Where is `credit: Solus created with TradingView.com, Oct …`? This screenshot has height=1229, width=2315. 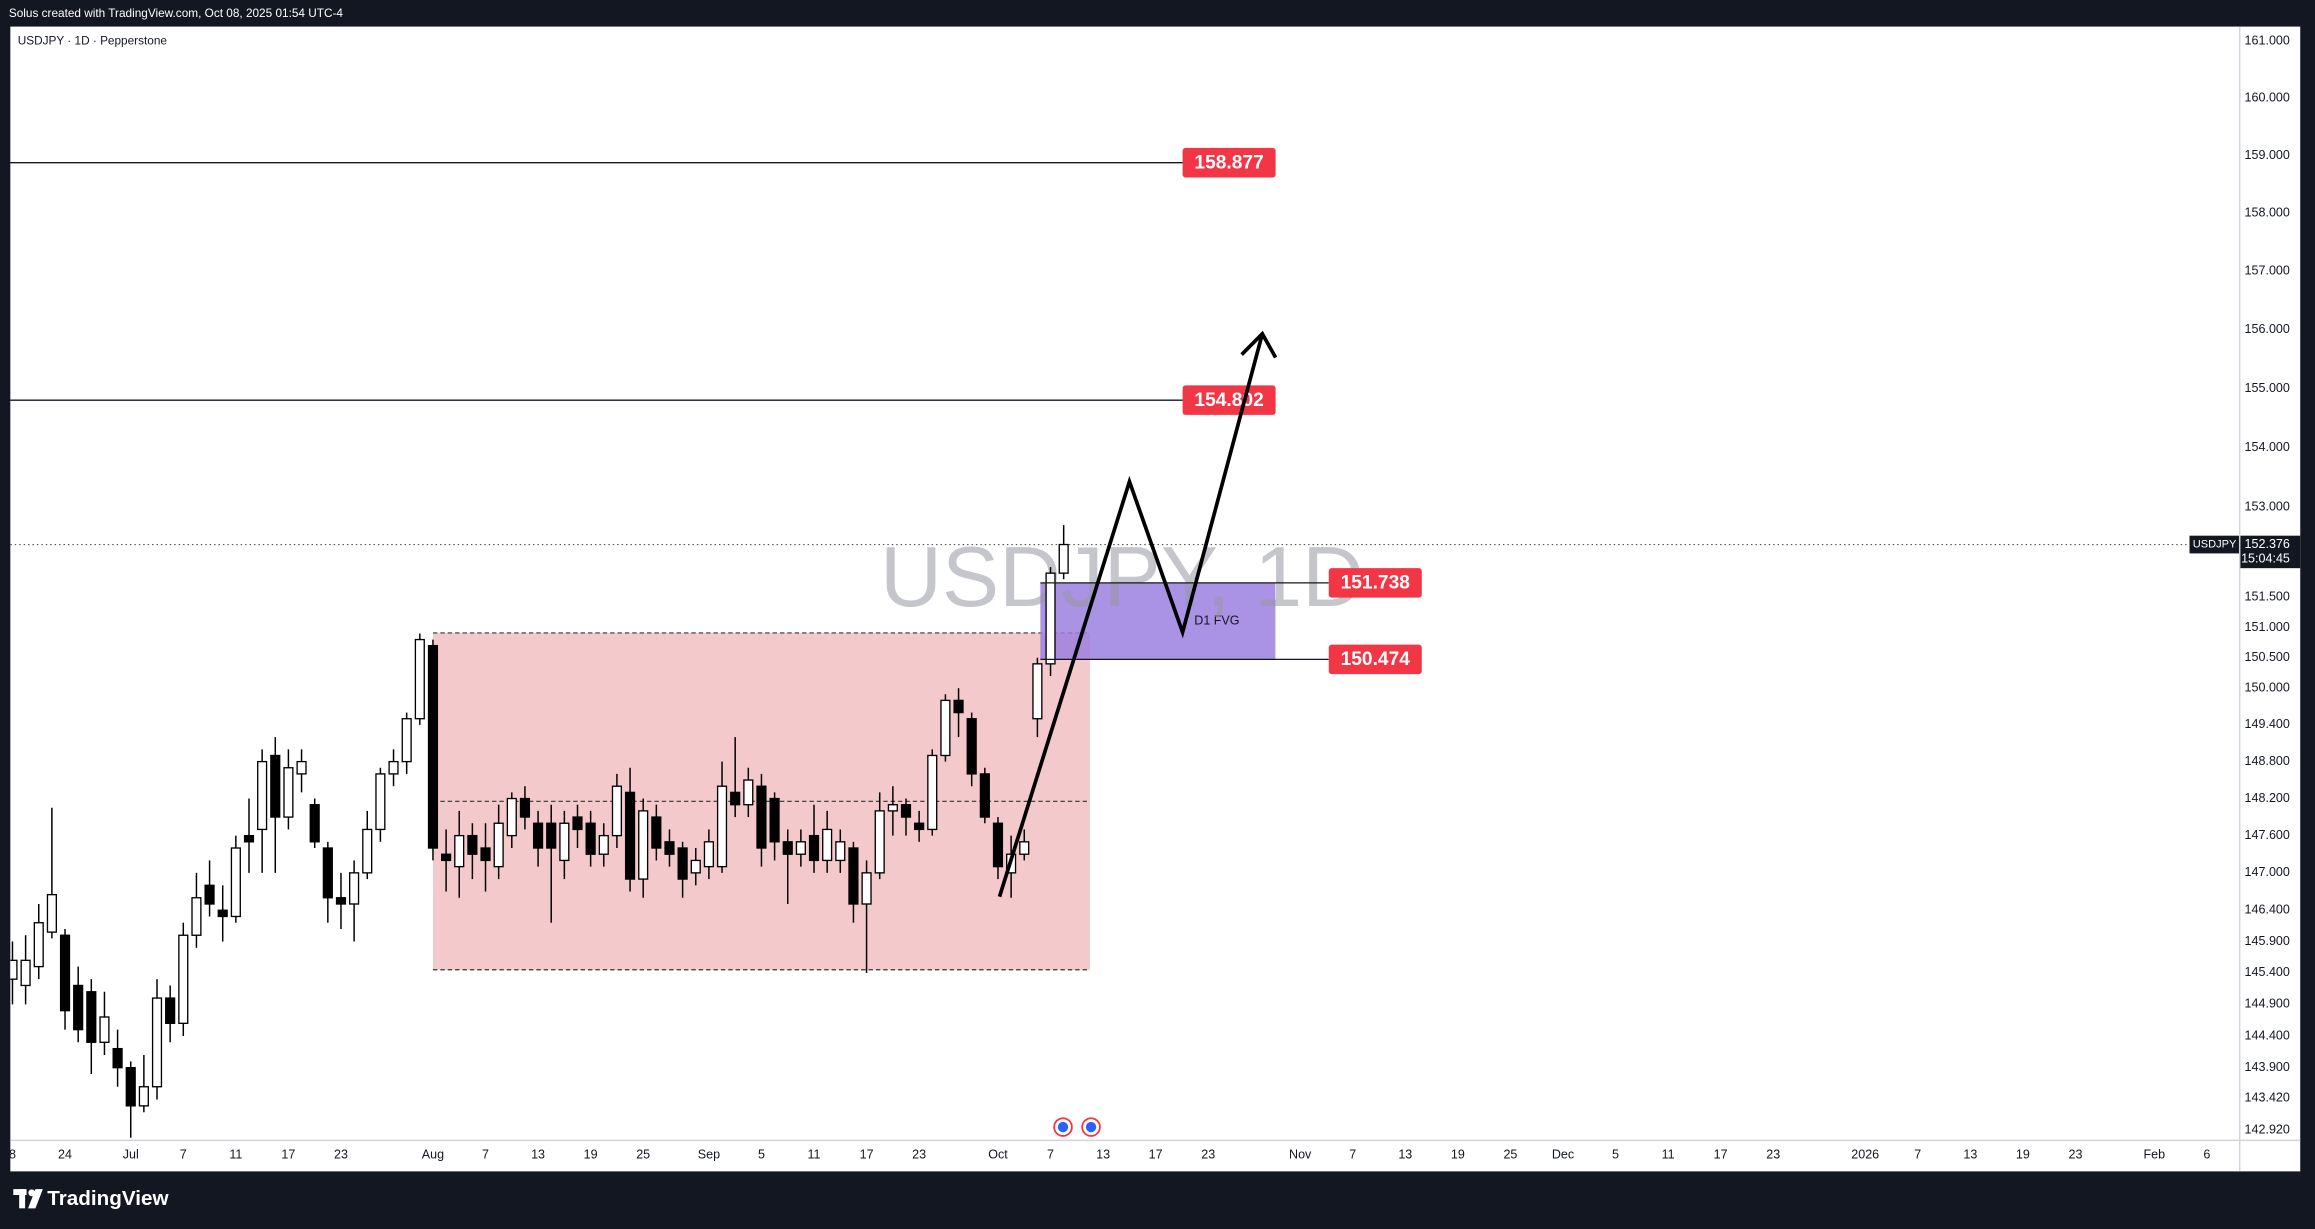
credit: Solus created with TradingView.com, Oct … is located at coordinates (176, 13).